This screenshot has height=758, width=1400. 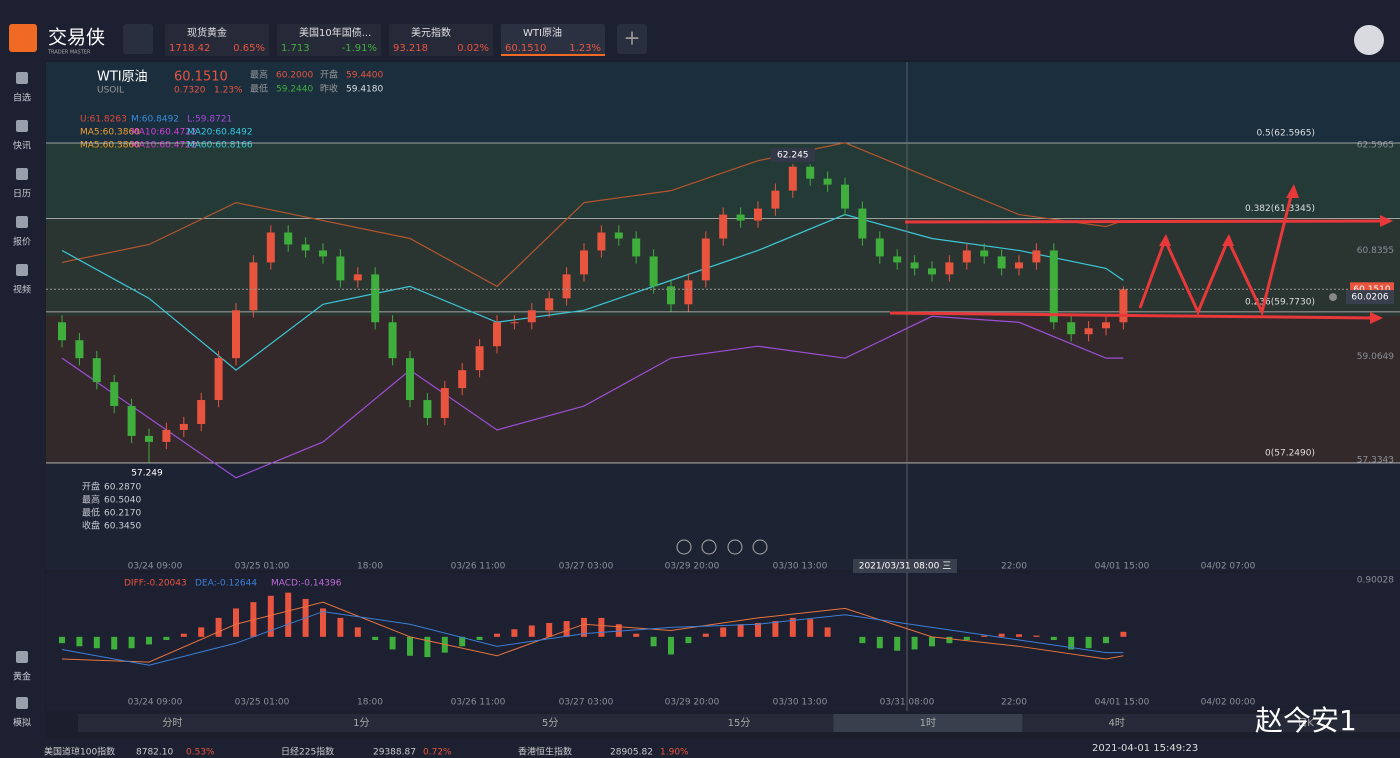 I want to click on timeframe: 1分, so click(x=361, y=723).